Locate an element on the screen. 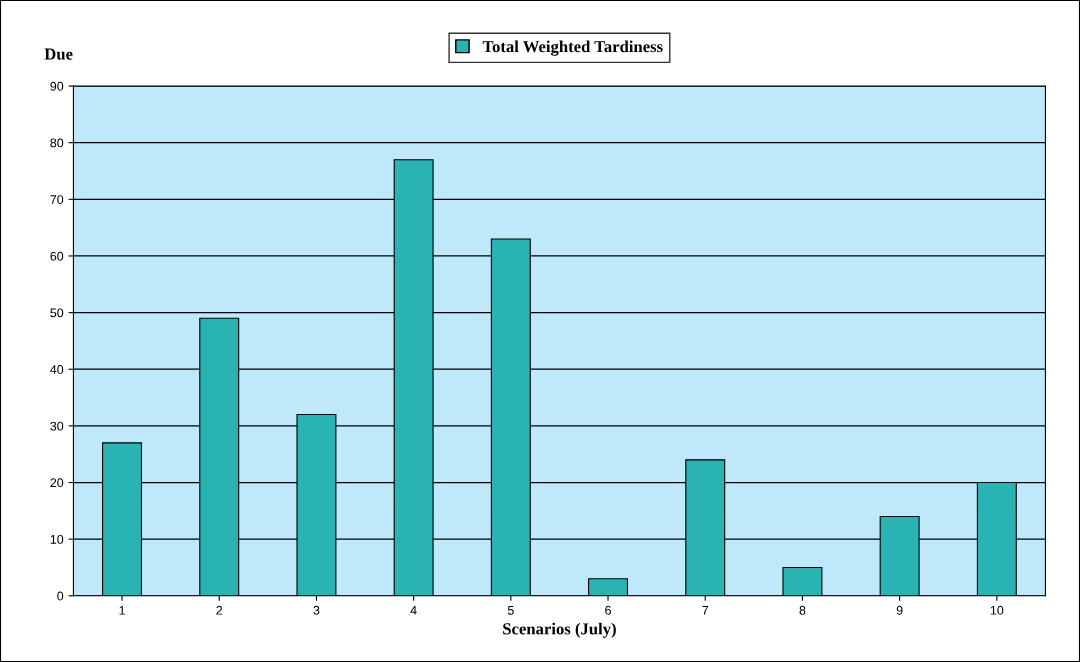 The height and width of the screenshot is (662, 1080). y-tick-label: 0 is located at coordinates (60, 596).